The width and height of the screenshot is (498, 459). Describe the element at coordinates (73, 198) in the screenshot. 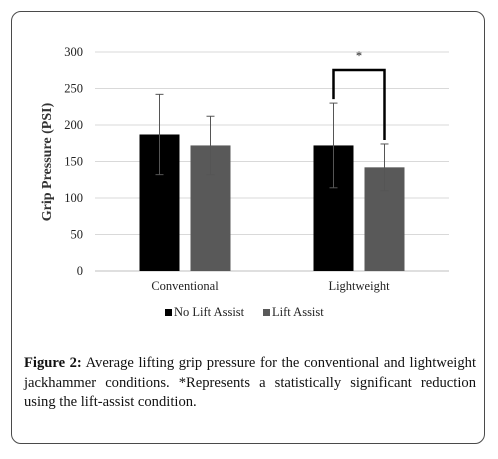

I see `y-tick-label: 100` at that location.